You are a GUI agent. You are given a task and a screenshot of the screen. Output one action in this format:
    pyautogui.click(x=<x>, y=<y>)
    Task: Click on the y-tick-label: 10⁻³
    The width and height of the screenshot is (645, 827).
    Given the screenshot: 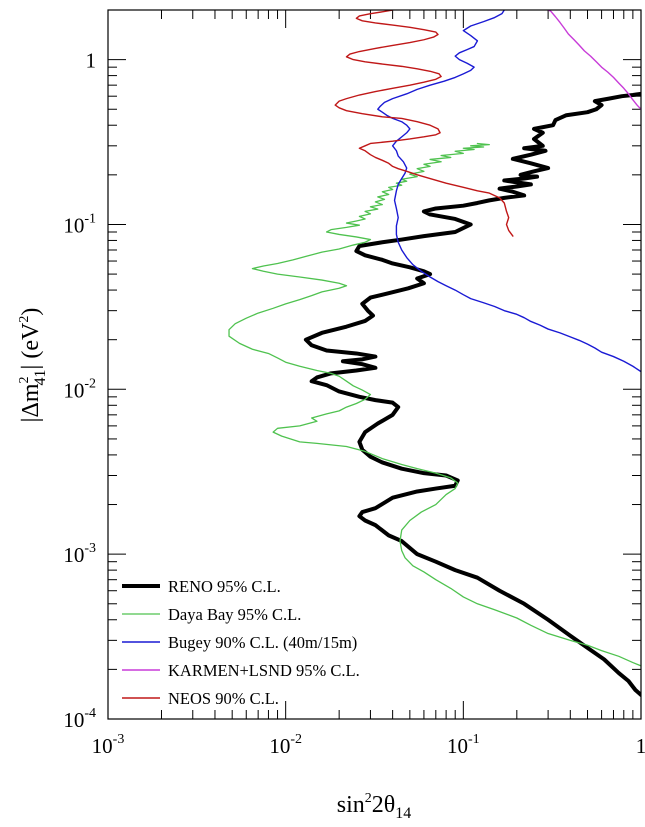 What is the action you would take?
    pyautogui.click(x=79, y=554)
    